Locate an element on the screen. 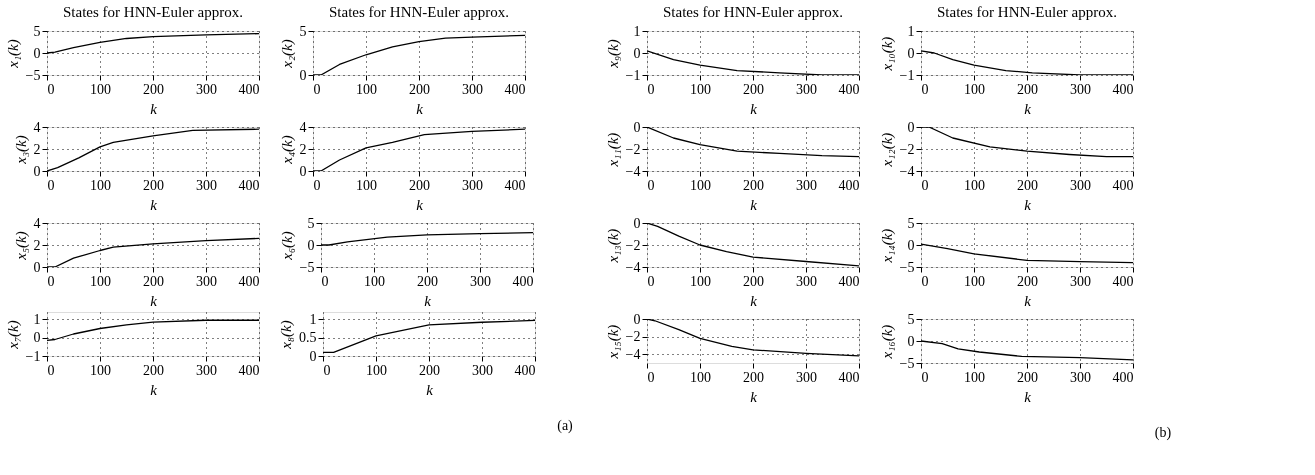 The width and height of the screenshot is (1315, 475). y-axis-title: x₁₆(k) is located at coordinates (887, 342).